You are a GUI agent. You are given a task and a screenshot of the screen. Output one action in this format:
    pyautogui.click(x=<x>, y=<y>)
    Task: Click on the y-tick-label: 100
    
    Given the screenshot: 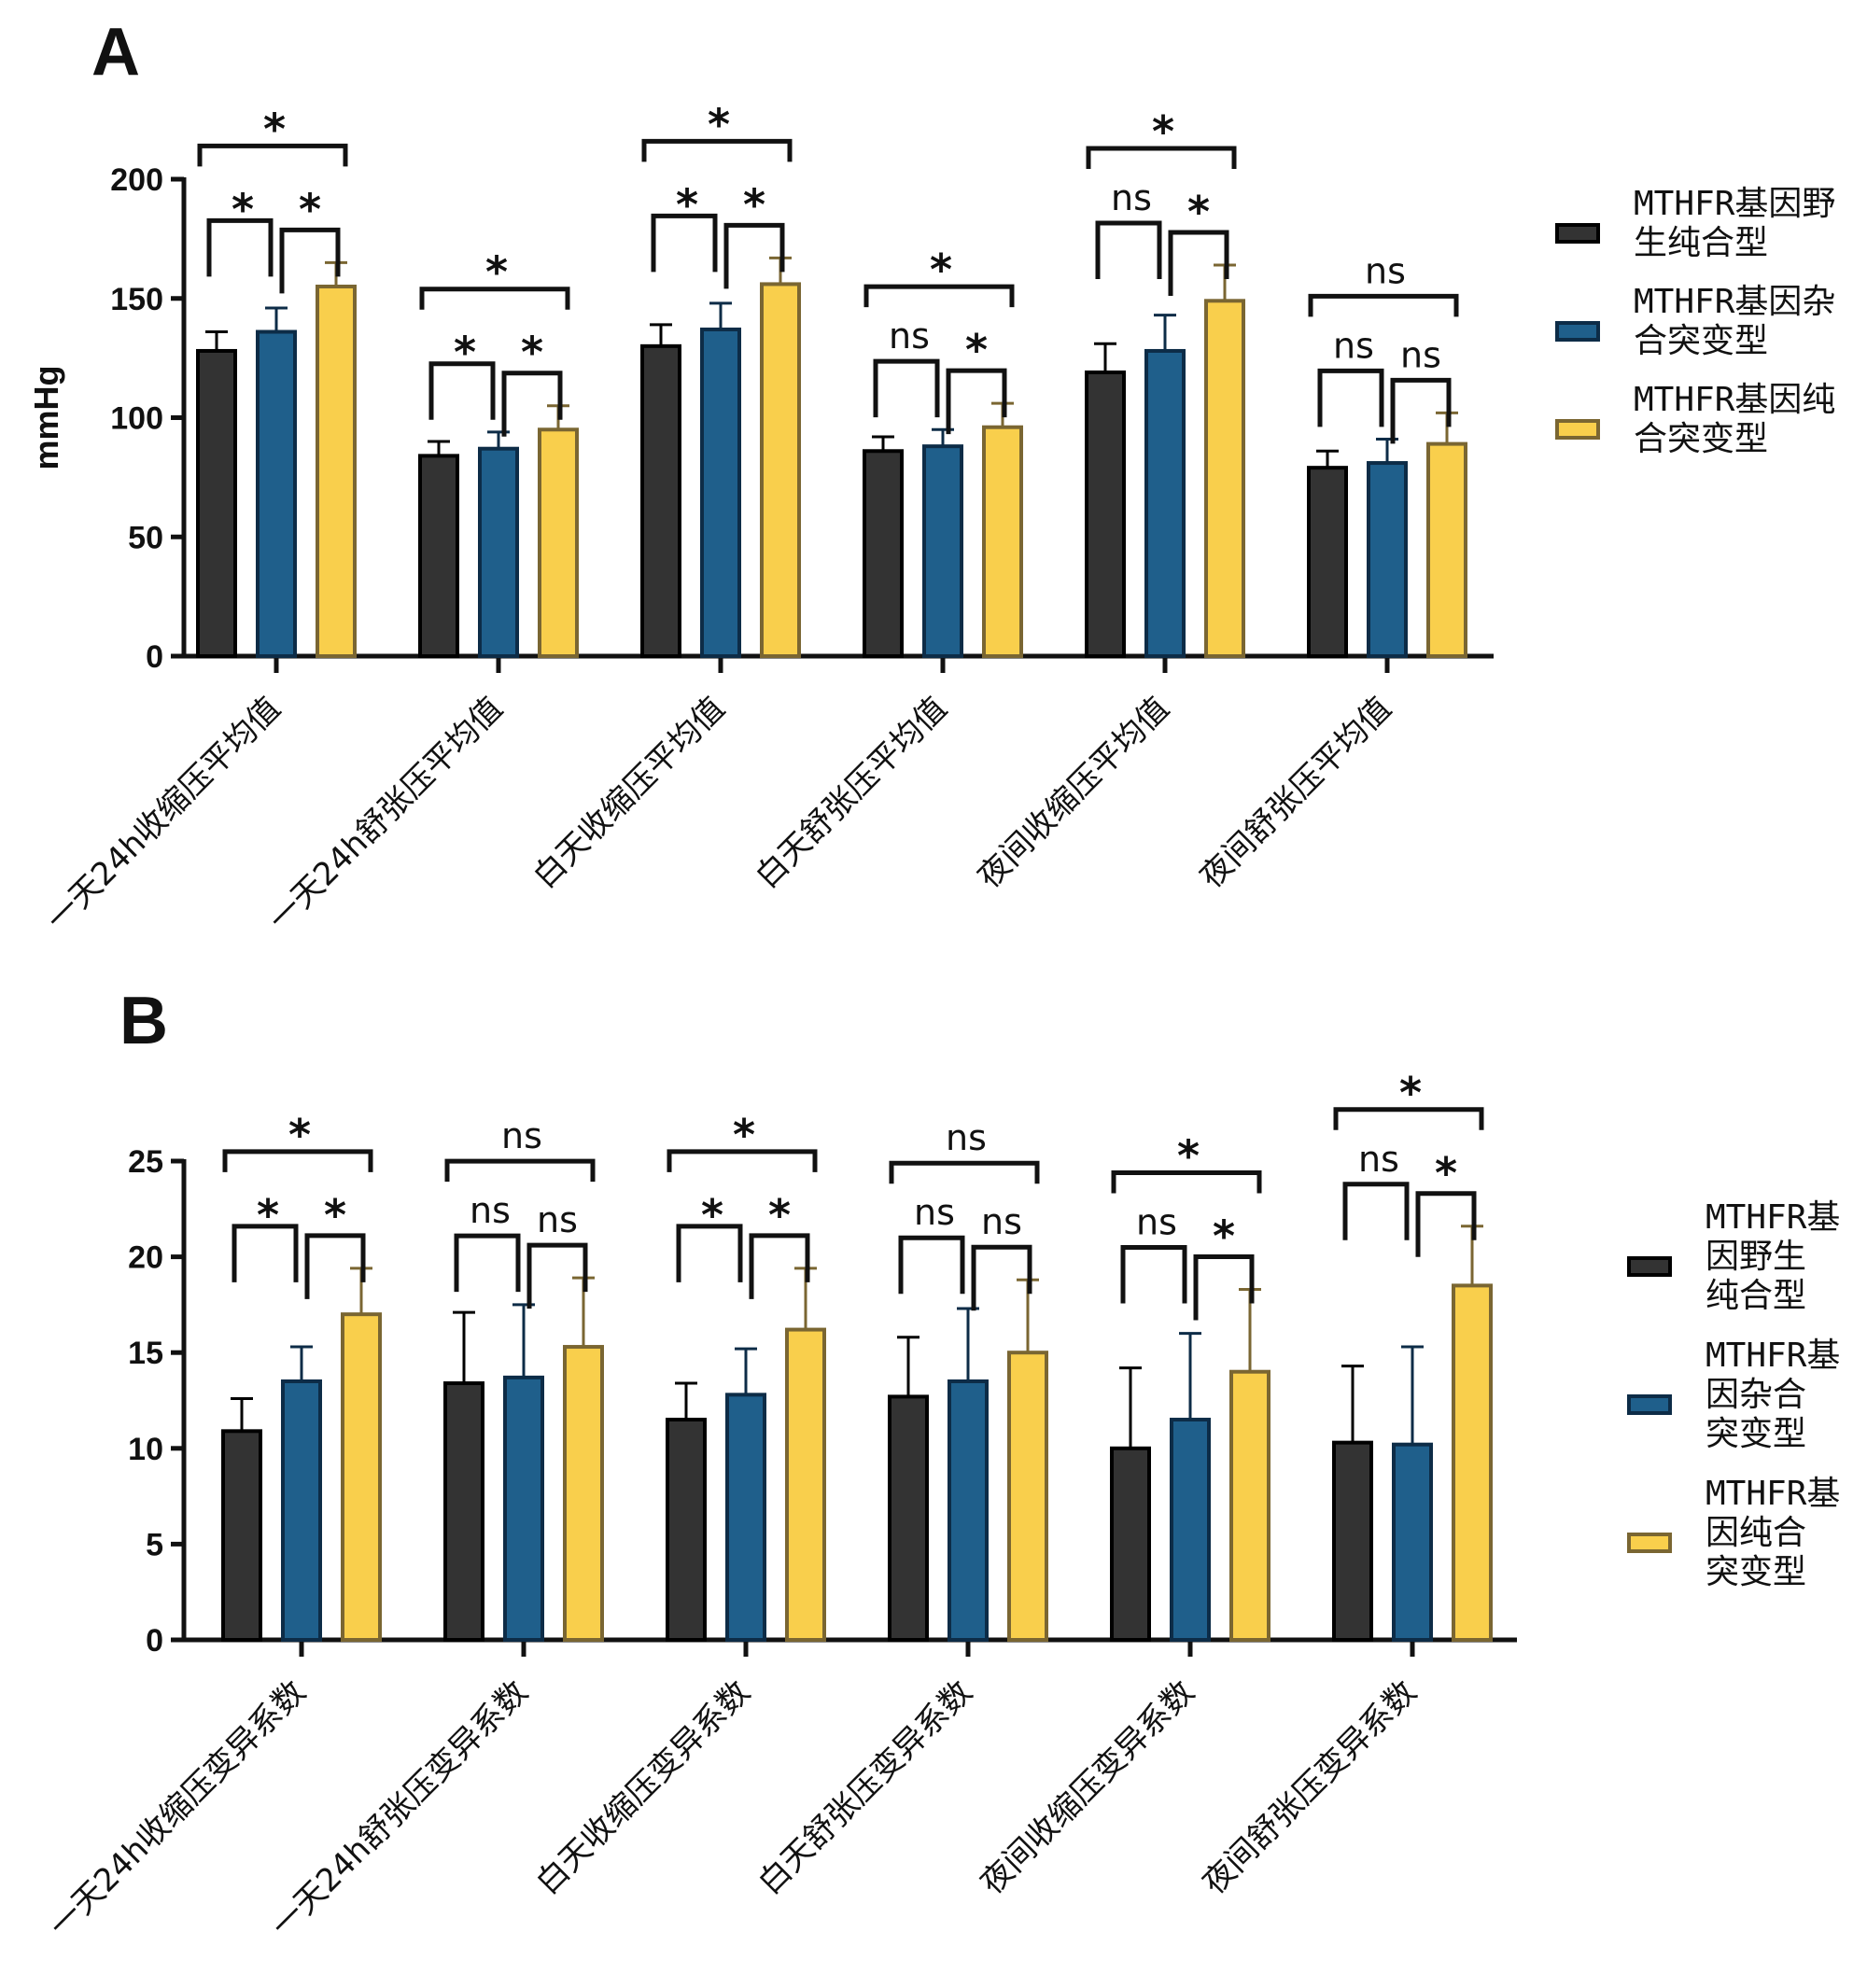 What is the action you would take?
    pyautogui.click(x=136, y=419)
    